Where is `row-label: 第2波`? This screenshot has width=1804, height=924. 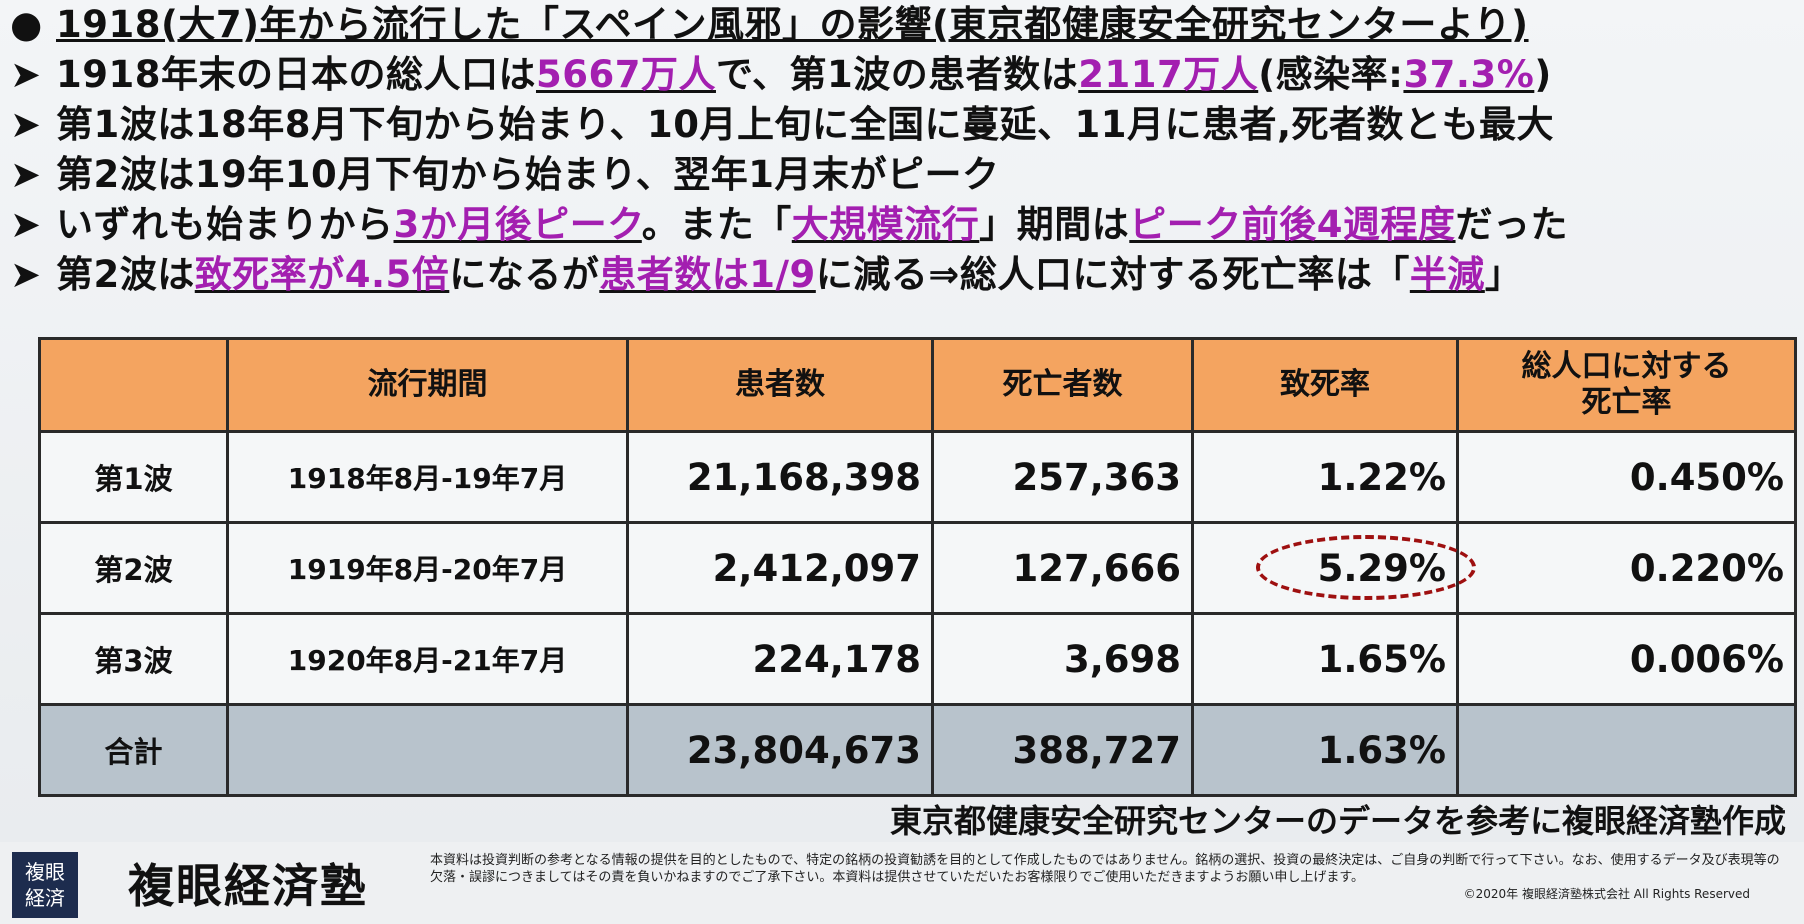 row-label: 第2波 is located at coordinates (133, 568).